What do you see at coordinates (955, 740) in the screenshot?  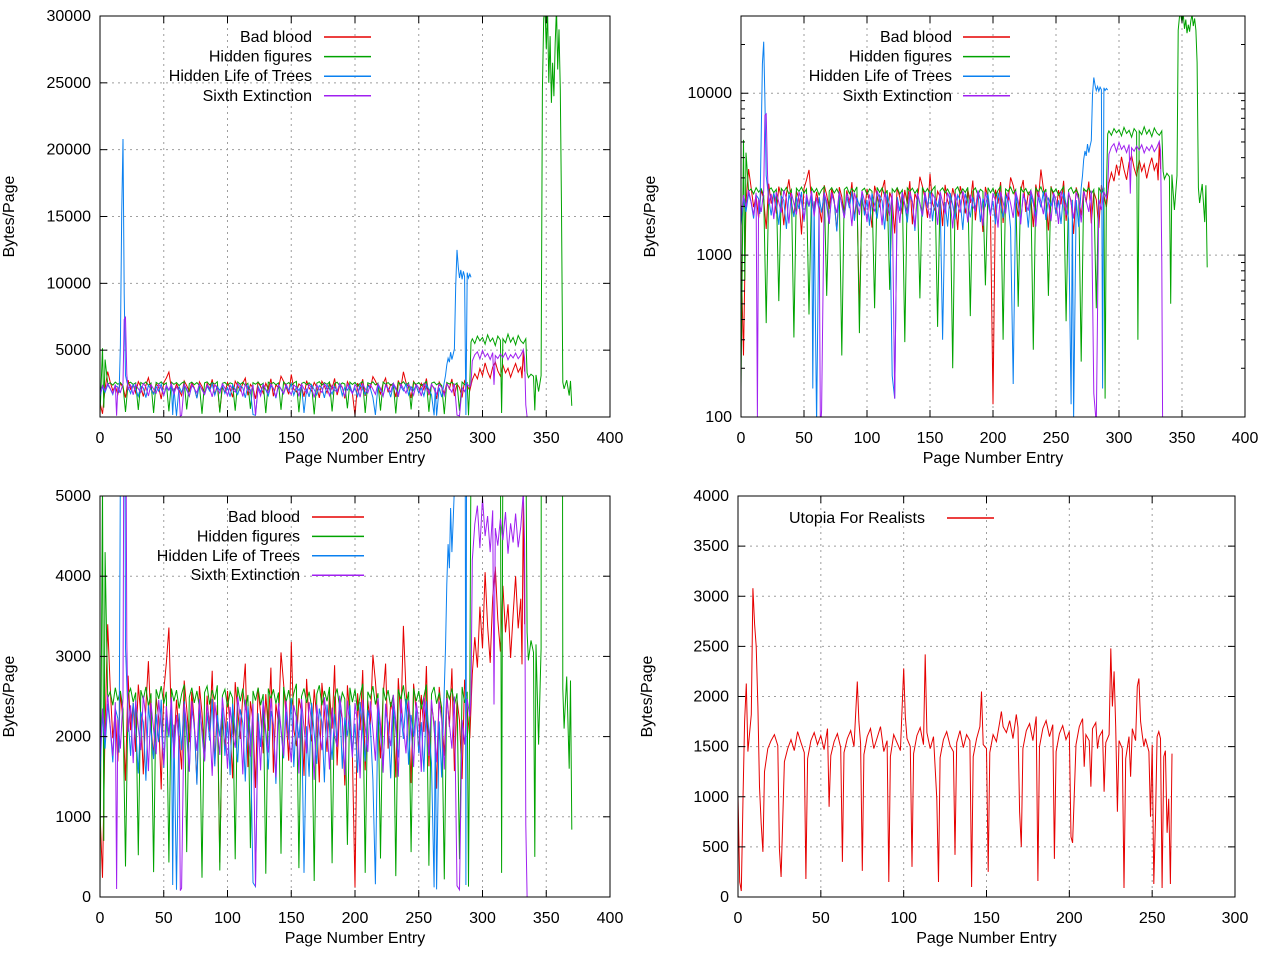 I see `series-line-utopia` at bounding box center [955, 740].